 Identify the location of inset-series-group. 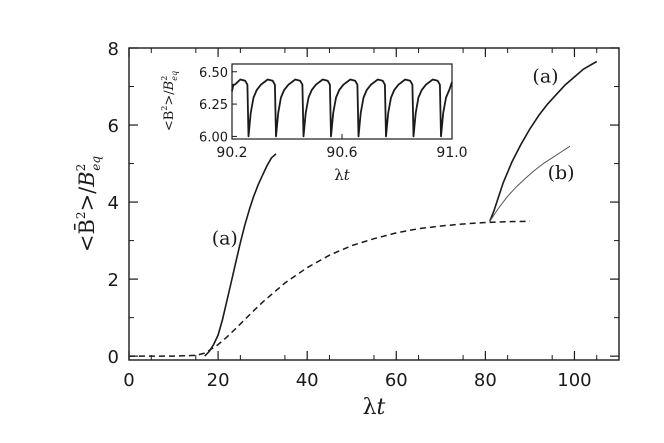
(342, 108).